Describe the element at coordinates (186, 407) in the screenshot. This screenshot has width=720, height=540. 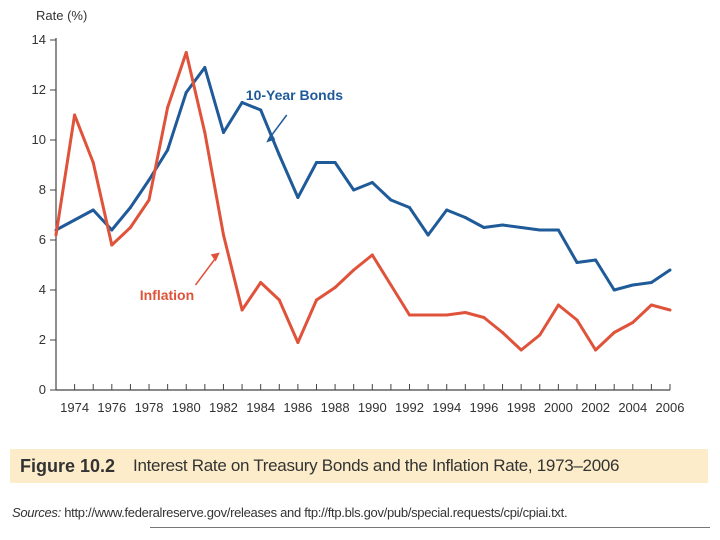
I see `x-tick-label: 1980` at that location.